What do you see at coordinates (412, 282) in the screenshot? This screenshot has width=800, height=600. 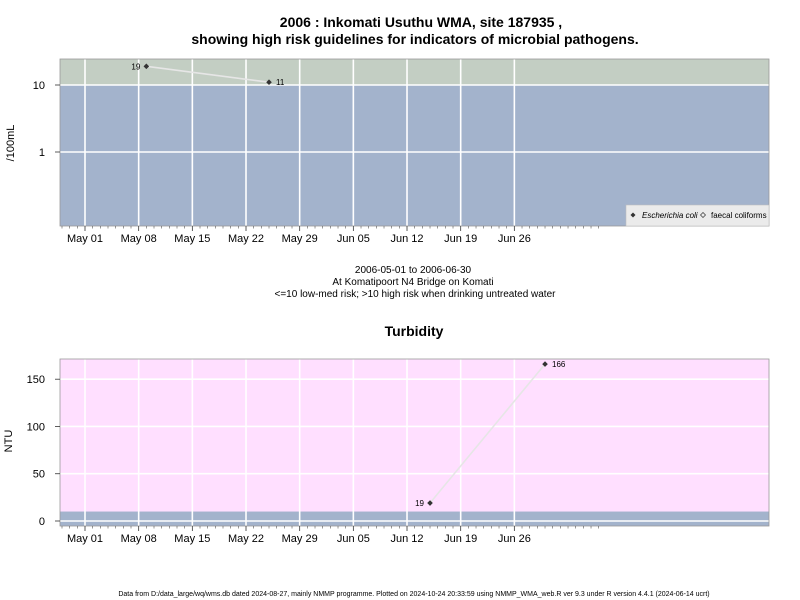 I see `site-label: At Komatipoort N4 Bridge on Komati` at bounding box center [412, 282].